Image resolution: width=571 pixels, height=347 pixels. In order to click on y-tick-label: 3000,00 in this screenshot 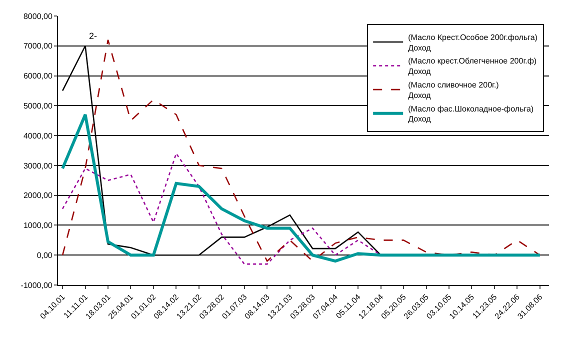, I will do `click(38, 165)`.